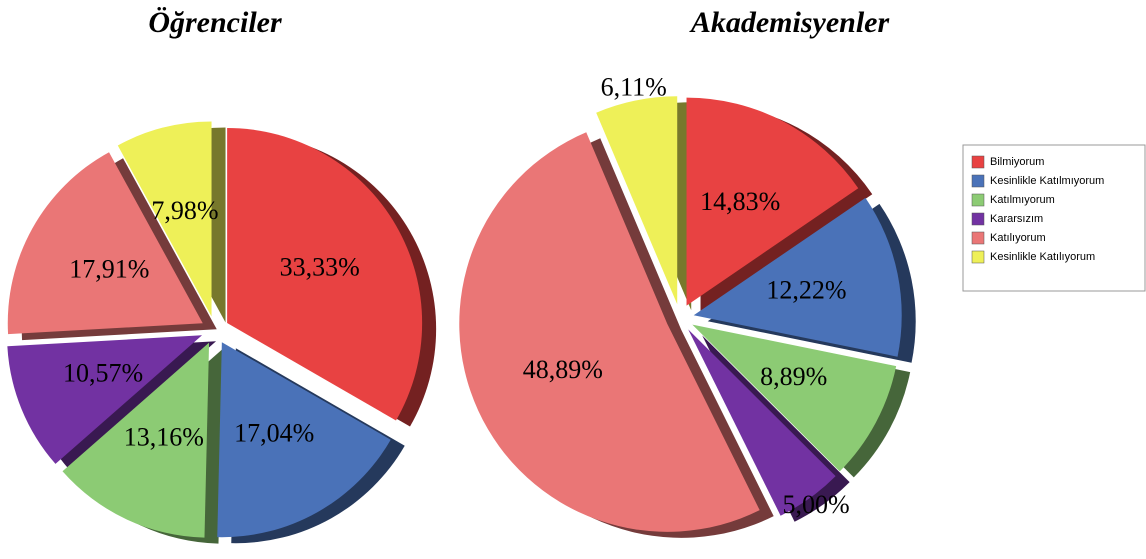  I want to click on value-label: 10,57%, so click(103, 373).